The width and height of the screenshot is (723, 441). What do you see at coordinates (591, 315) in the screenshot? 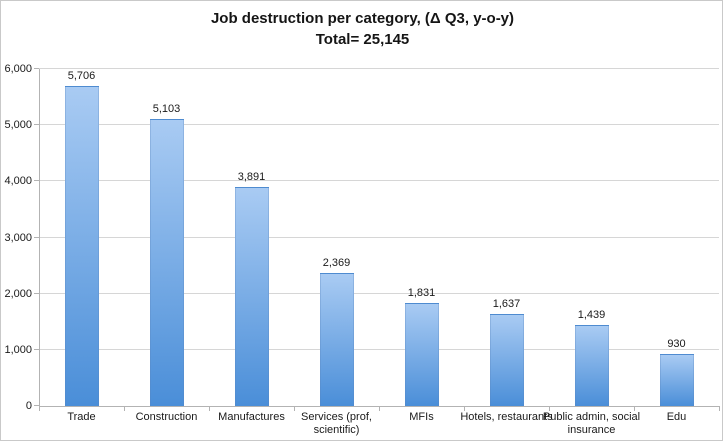
I see `bar-value-label-6: 1,439` at bounding box center [591, 315].